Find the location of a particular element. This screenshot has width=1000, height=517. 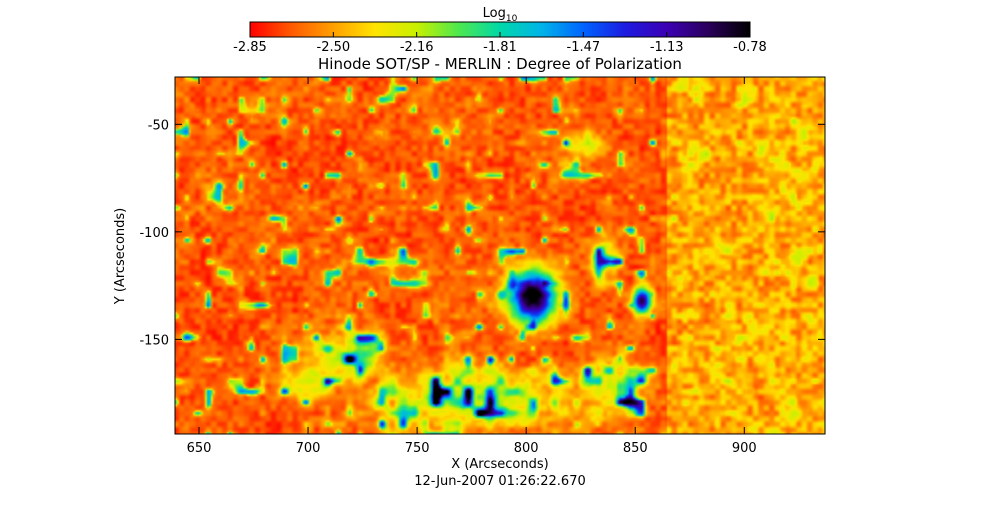

colorbar-label: Log10 is located at coordinates (500, 15).